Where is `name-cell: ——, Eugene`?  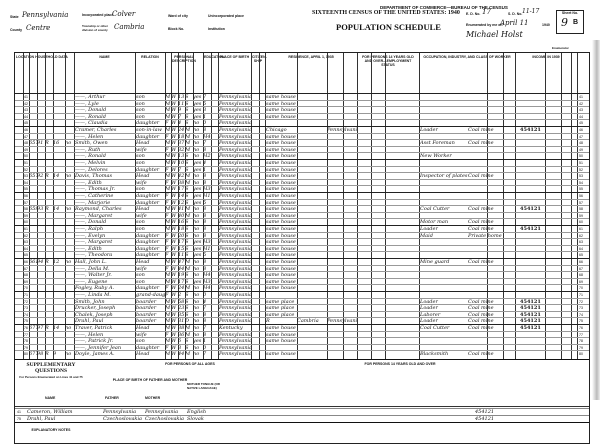
name-cell: ——, Eugene is located at coordinates (91, 281).